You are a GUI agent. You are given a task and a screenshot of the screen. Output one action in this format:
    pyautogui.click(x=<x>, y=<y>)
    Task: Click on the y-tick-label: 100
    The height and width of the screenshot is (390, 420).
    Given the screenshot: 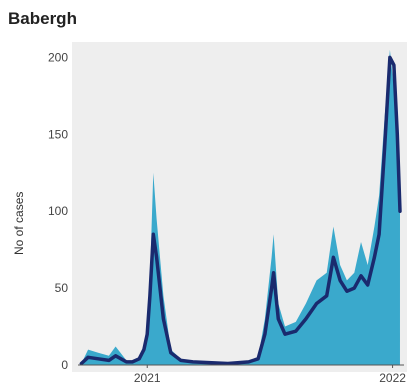 What is the action you would take?
    pyautogui.click(x=58, y=211)
    